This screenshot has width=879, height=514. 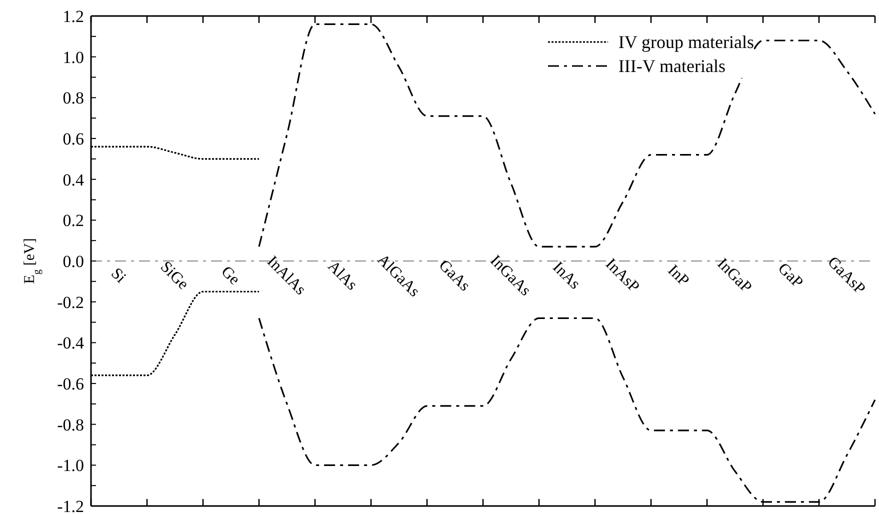 What do you see at coordinates (230, 275) in the screenshot?
I see `x-tick-label: Ge` at bounding box center [230, 275].